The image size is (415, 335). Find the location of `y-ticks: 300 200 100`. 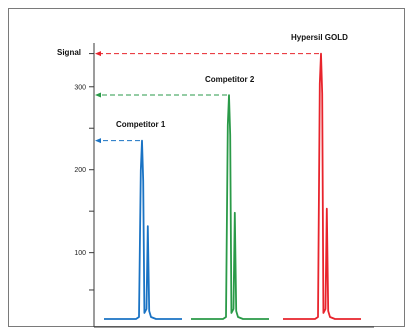

y-ticks: 300 200 100 is located at coordinates (84, 172).